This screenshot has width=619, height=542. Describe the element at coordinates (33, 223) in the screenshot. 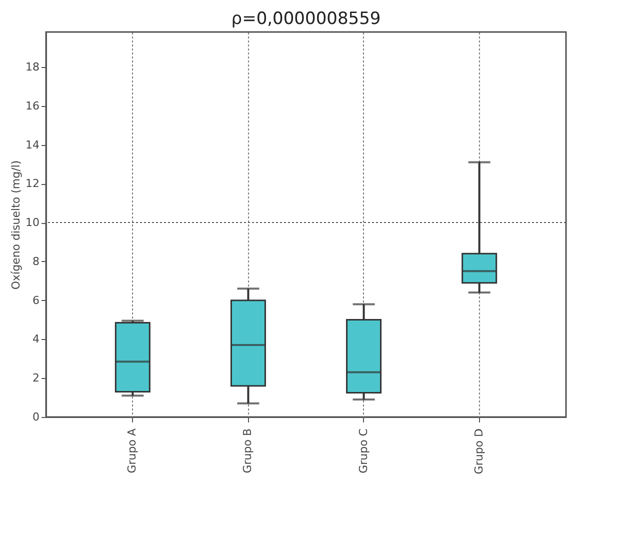

I see `y-tick-label: 10` at that location.